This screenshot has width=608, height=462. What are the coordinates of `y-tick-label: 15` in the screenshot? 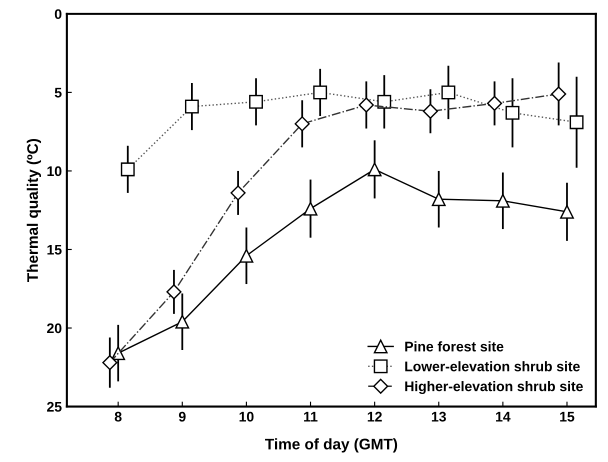 It's located at (54, 249).